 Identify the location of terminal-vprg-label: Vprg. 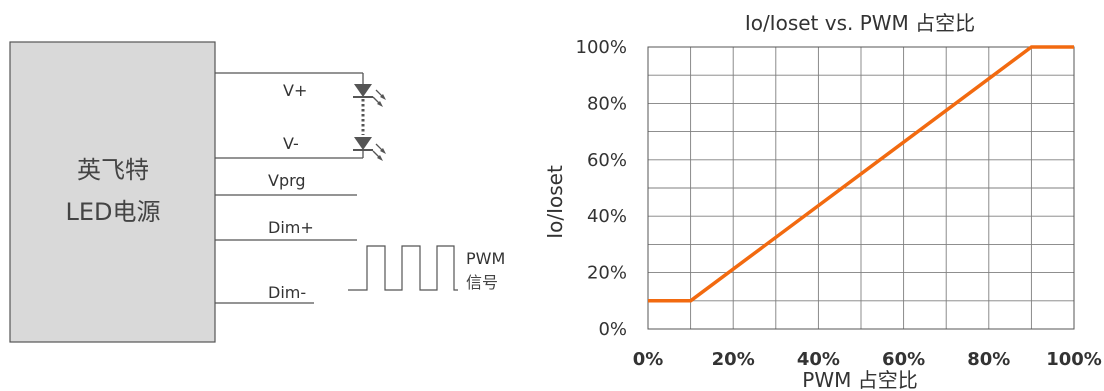
(287, 180).